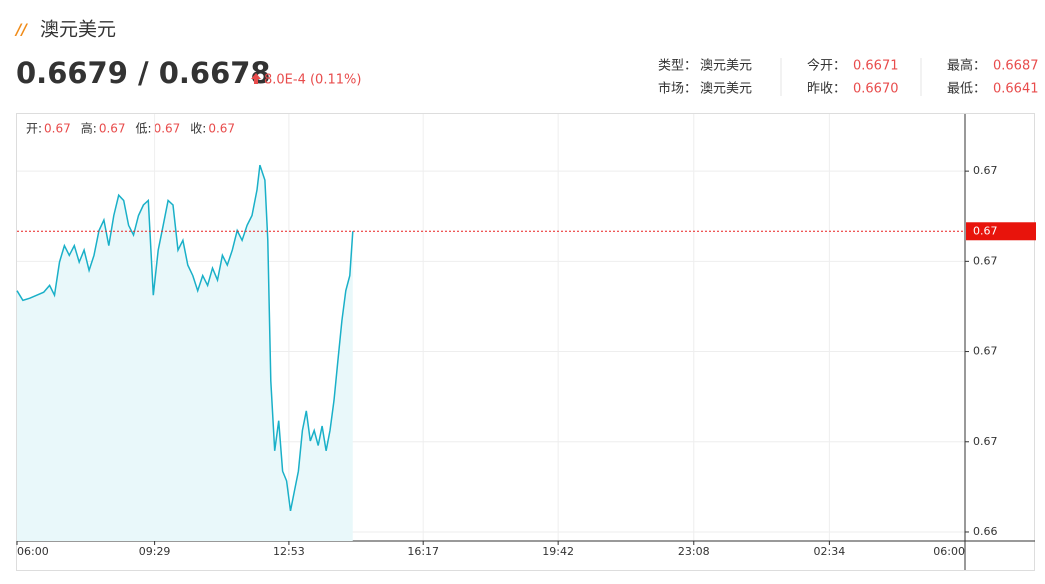 The width and height of the screenshot is (1045, 584). Describe the element at coordinates (144, 129) in the screenshot. I see `ohlc-label: 低:` at that location.